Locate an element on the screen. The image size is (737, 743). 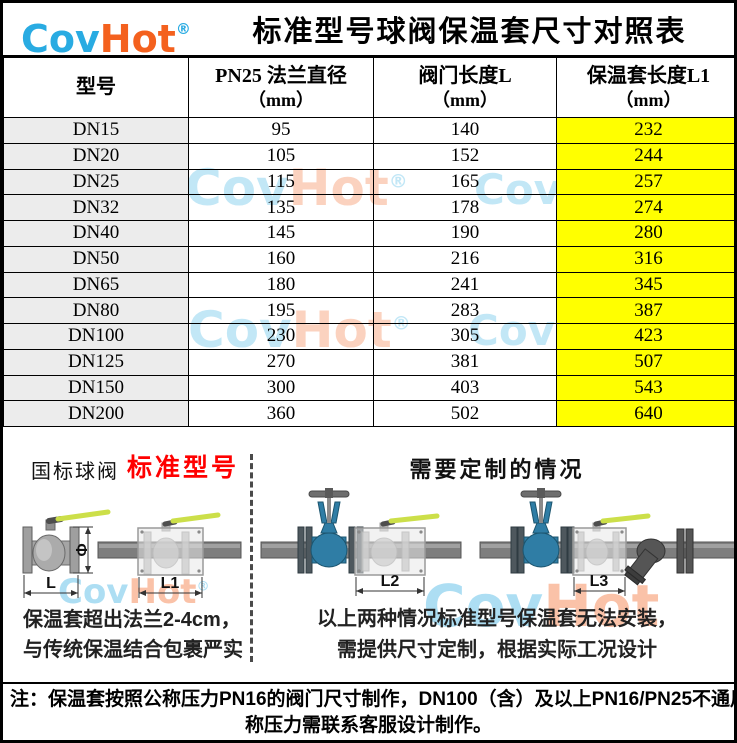
table-row: DN25 115 165 257 is located at coordinates (368, 182).